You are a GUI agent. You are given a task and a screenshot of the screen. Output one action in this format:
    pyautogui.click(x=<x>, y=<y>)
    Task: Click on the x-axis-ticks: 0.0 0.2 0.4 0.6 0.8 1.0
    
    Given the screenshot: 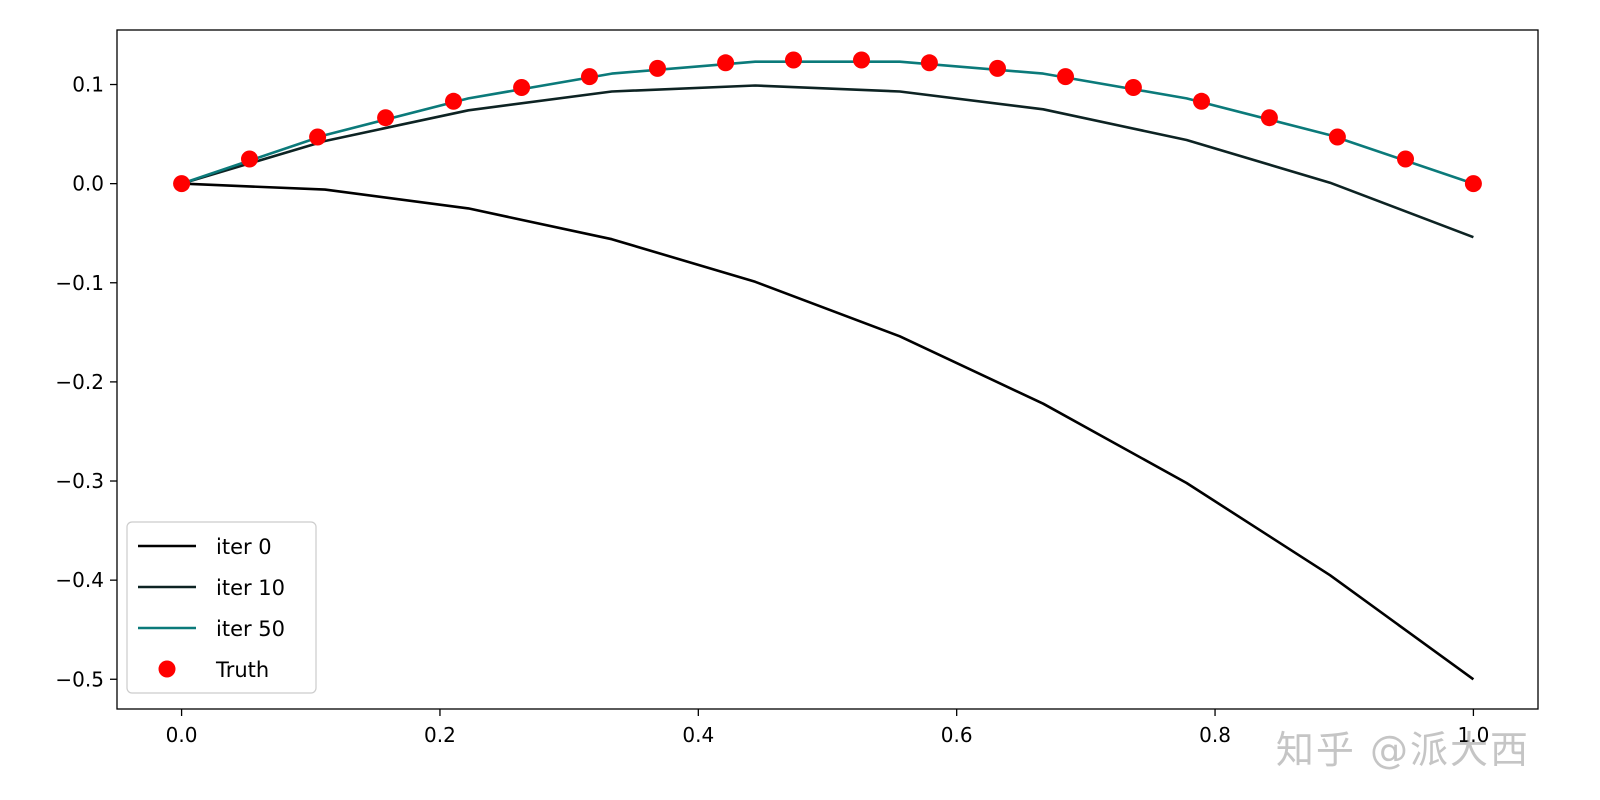 What is the action you would take?
    pyautogui.click(x=828, y=728)
    